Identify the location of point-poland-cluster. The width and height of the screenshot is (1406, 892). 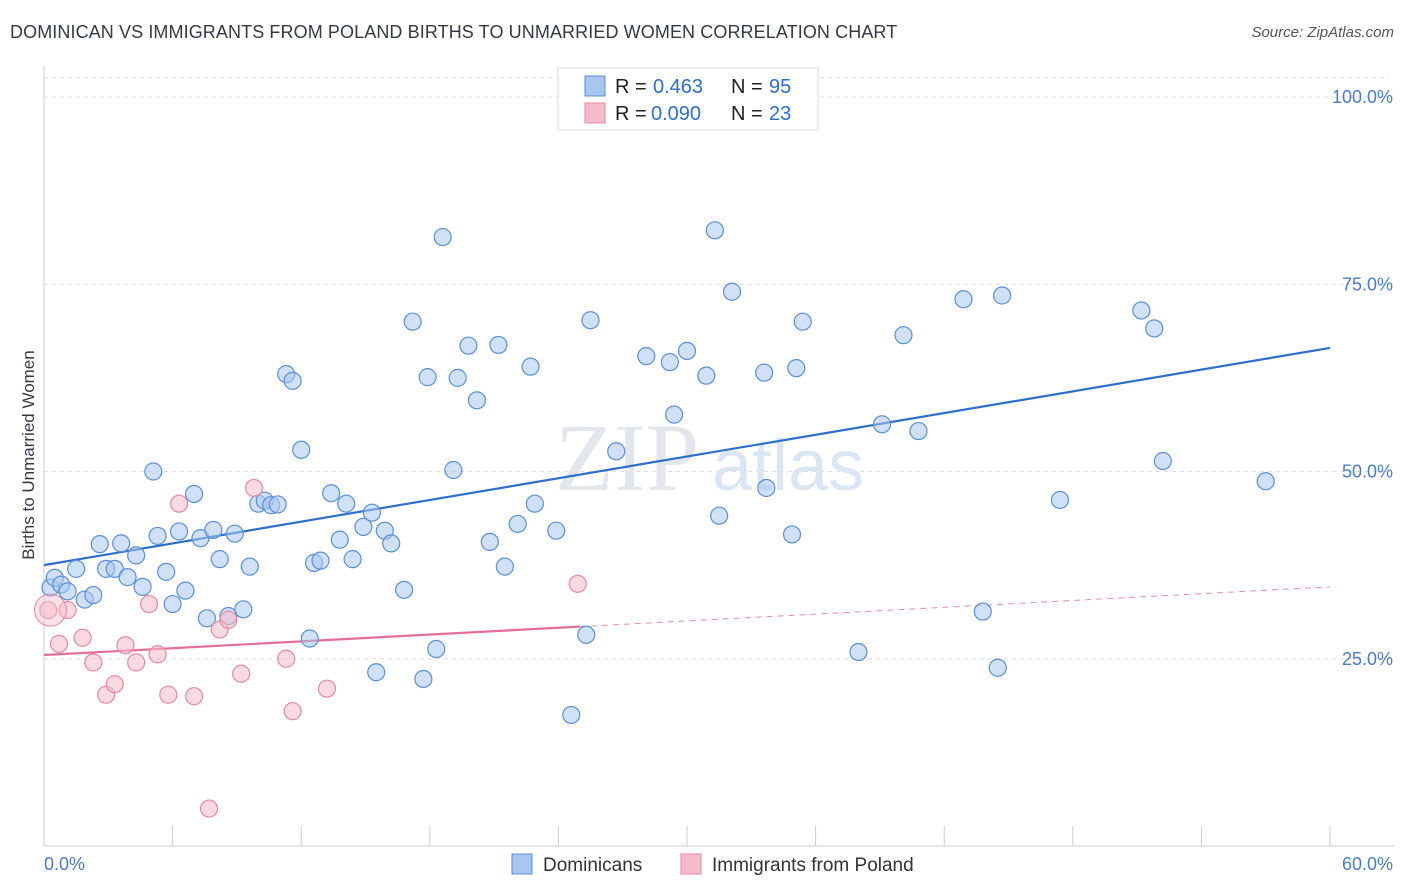
(50, 610).